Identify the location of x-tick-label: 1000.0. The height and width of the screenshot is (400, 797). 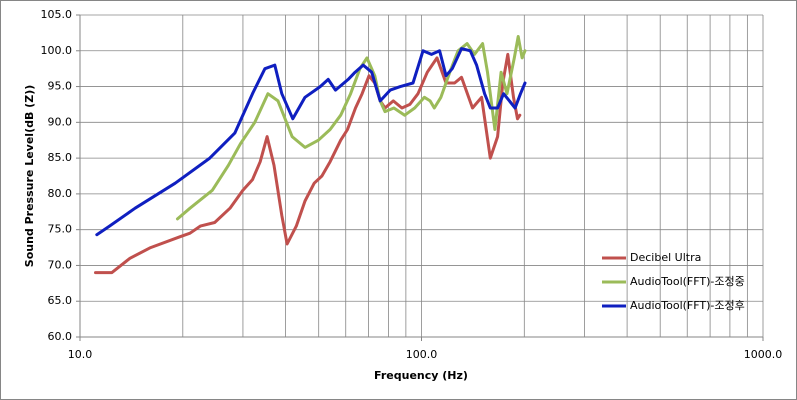
(763, 354).